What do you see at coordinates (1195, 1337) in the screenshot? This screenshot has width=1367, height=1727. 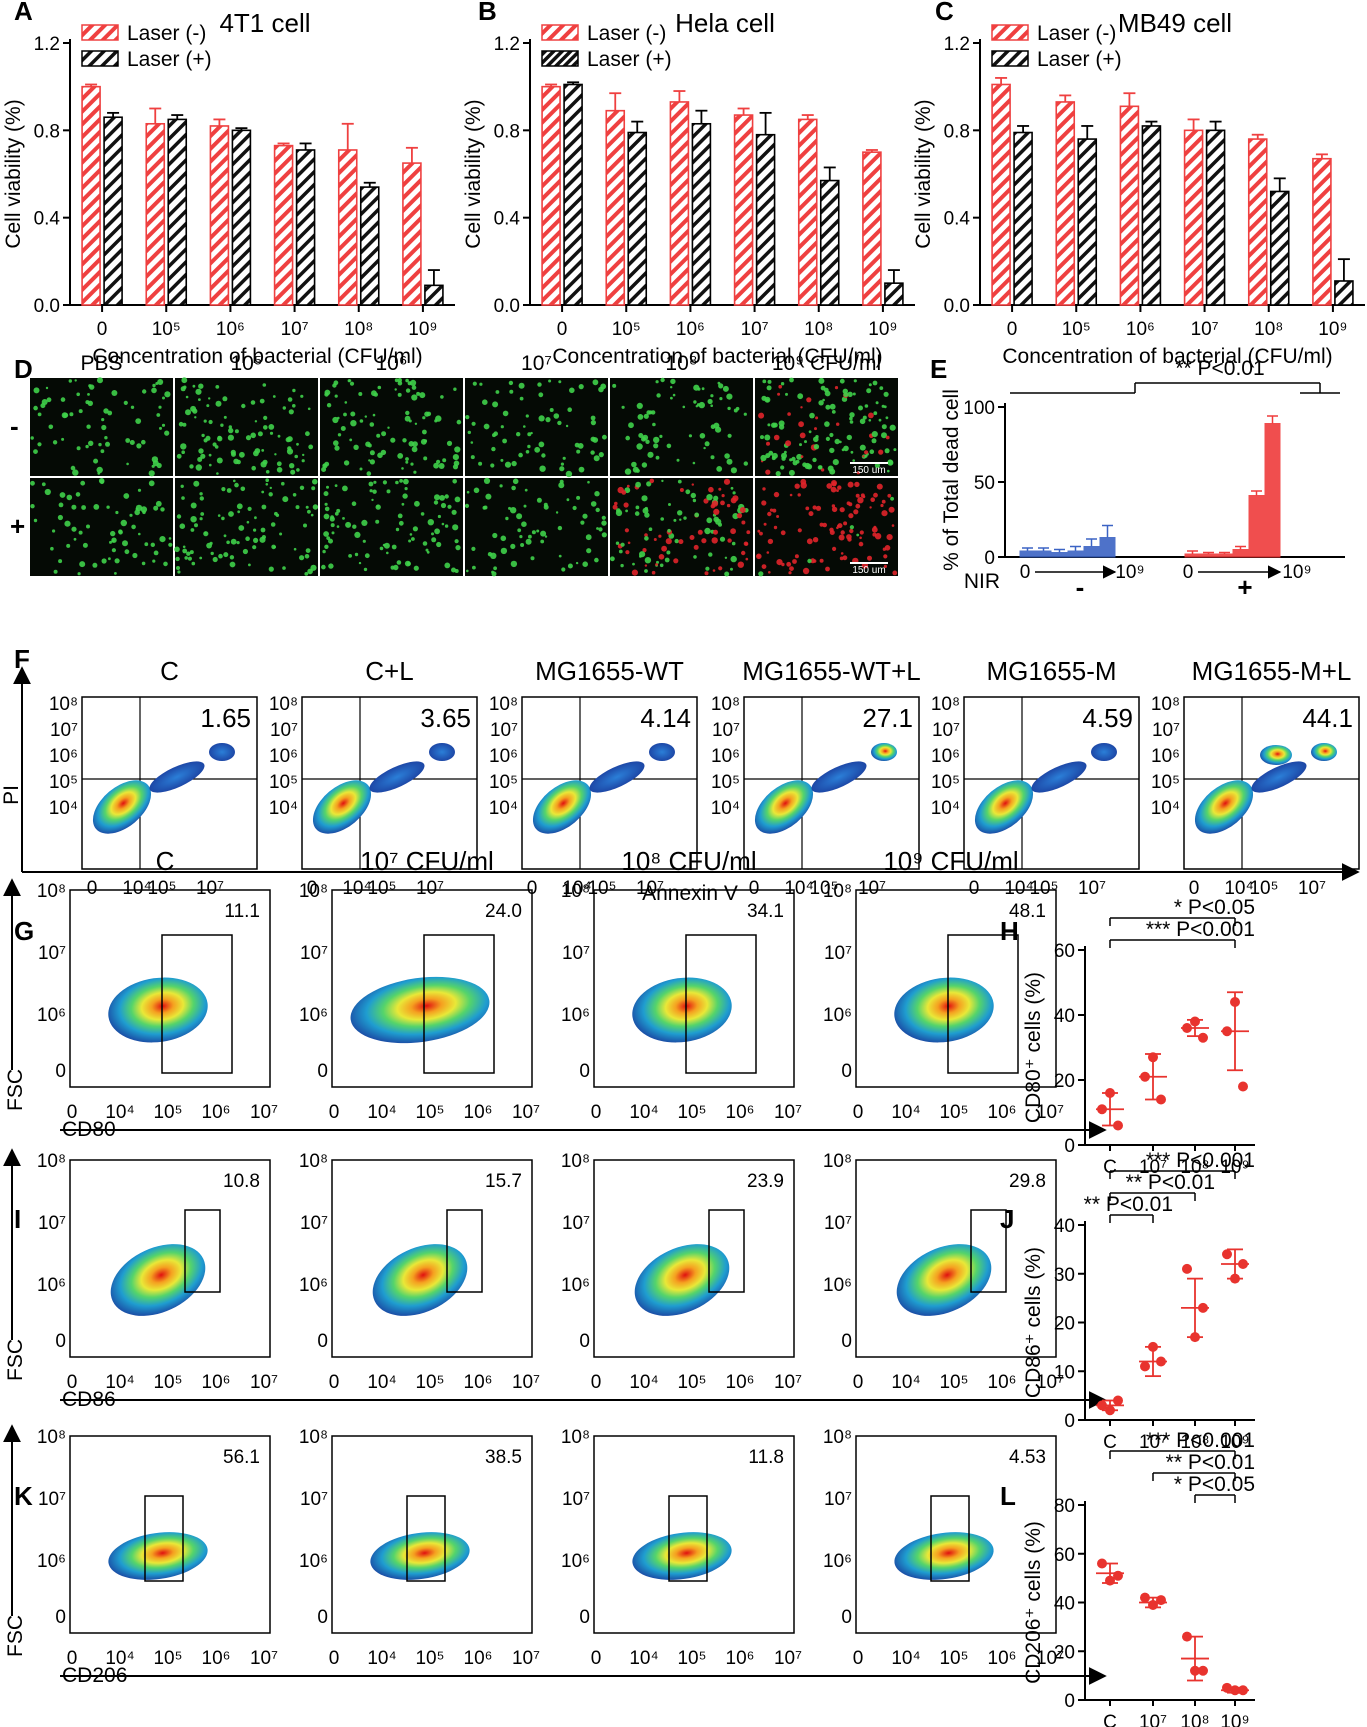 I see `data-point` at bounding box center [1195, 1337].